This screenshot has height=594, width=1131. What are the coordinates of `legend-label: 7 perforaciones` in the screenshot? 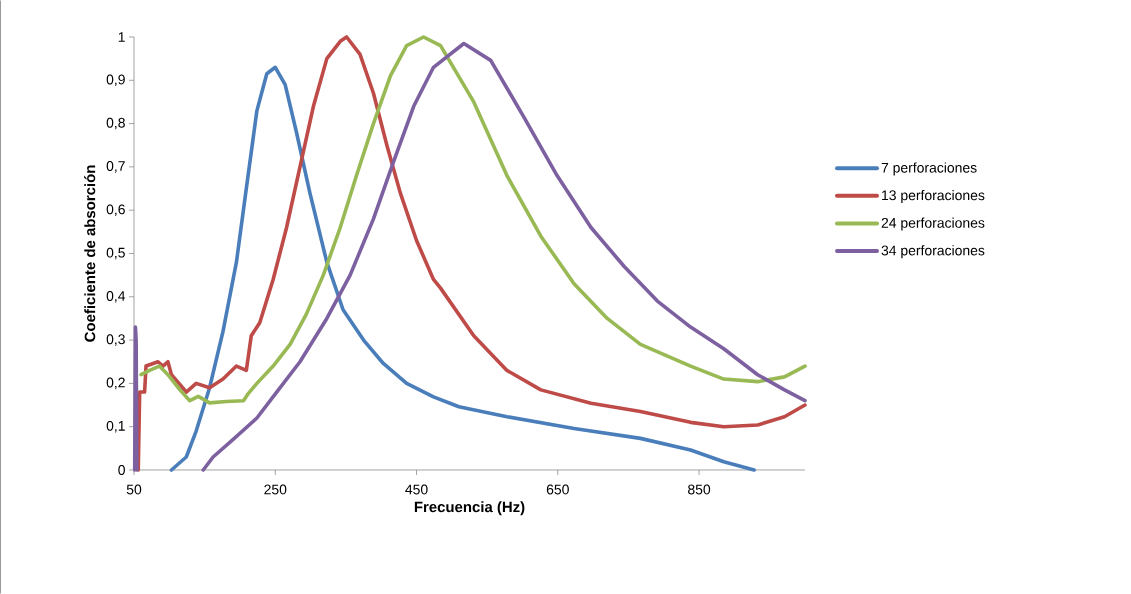 It's located at (929, 169).